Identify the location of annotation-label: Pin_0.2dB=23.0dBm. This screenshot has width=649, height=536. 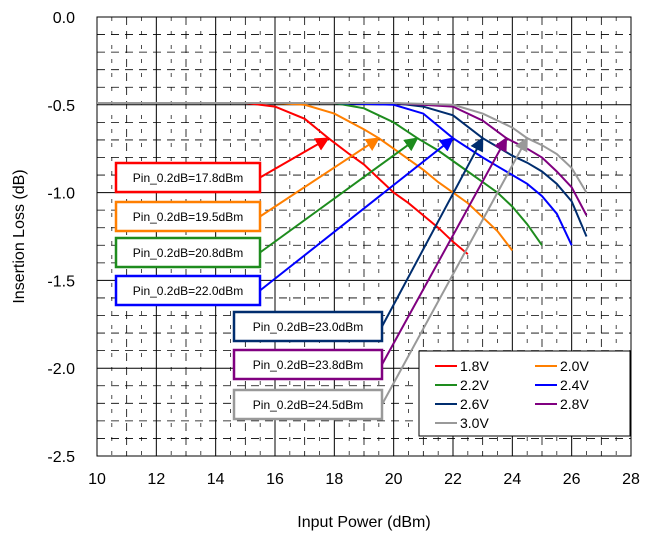
(308, 327).